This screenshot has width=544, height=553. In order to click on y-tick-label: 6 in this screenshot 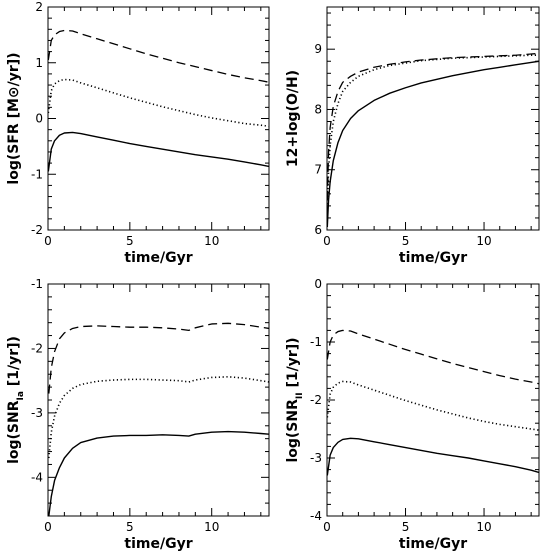, I will do `click(318, 230)`.